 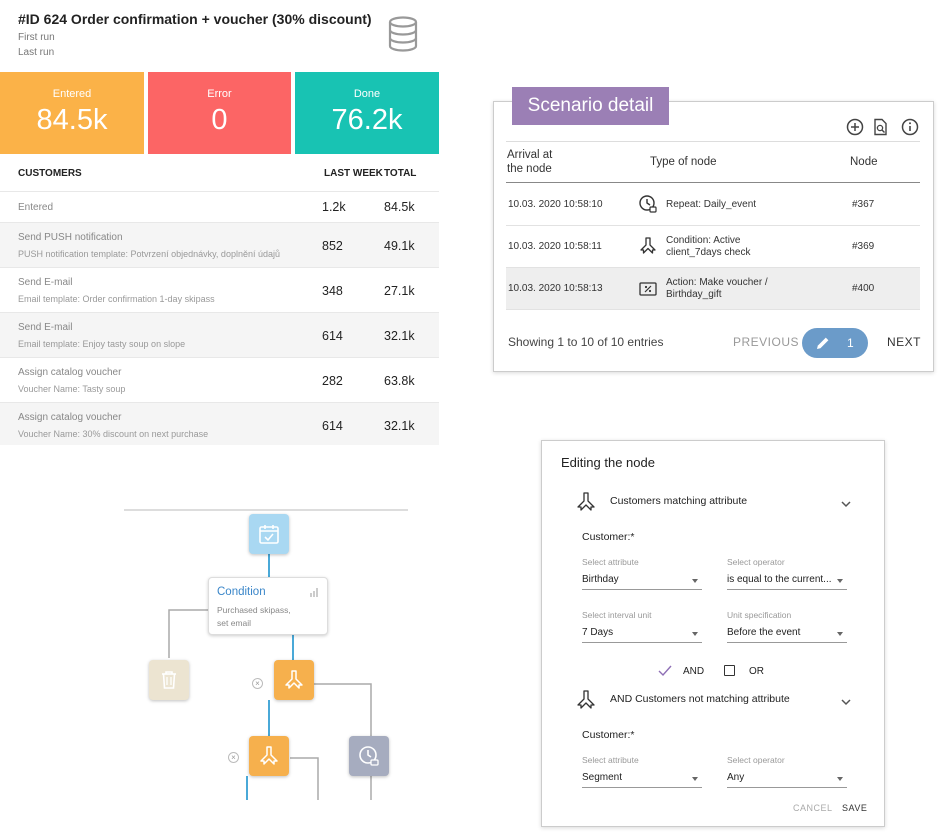 What do you see at coordinates (72, 120) in the screenshot?
I see `stat-value: 84.5k` at bounding box center [72, 120].